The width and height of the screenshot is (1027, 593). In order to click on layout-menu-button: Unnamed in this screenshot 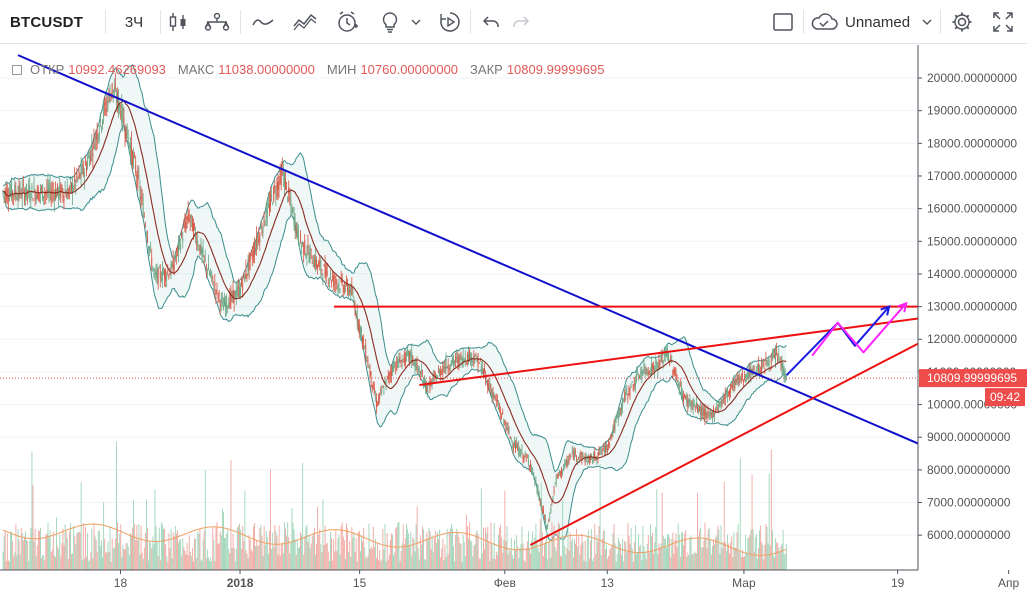, I will do `click(873, 22)`.